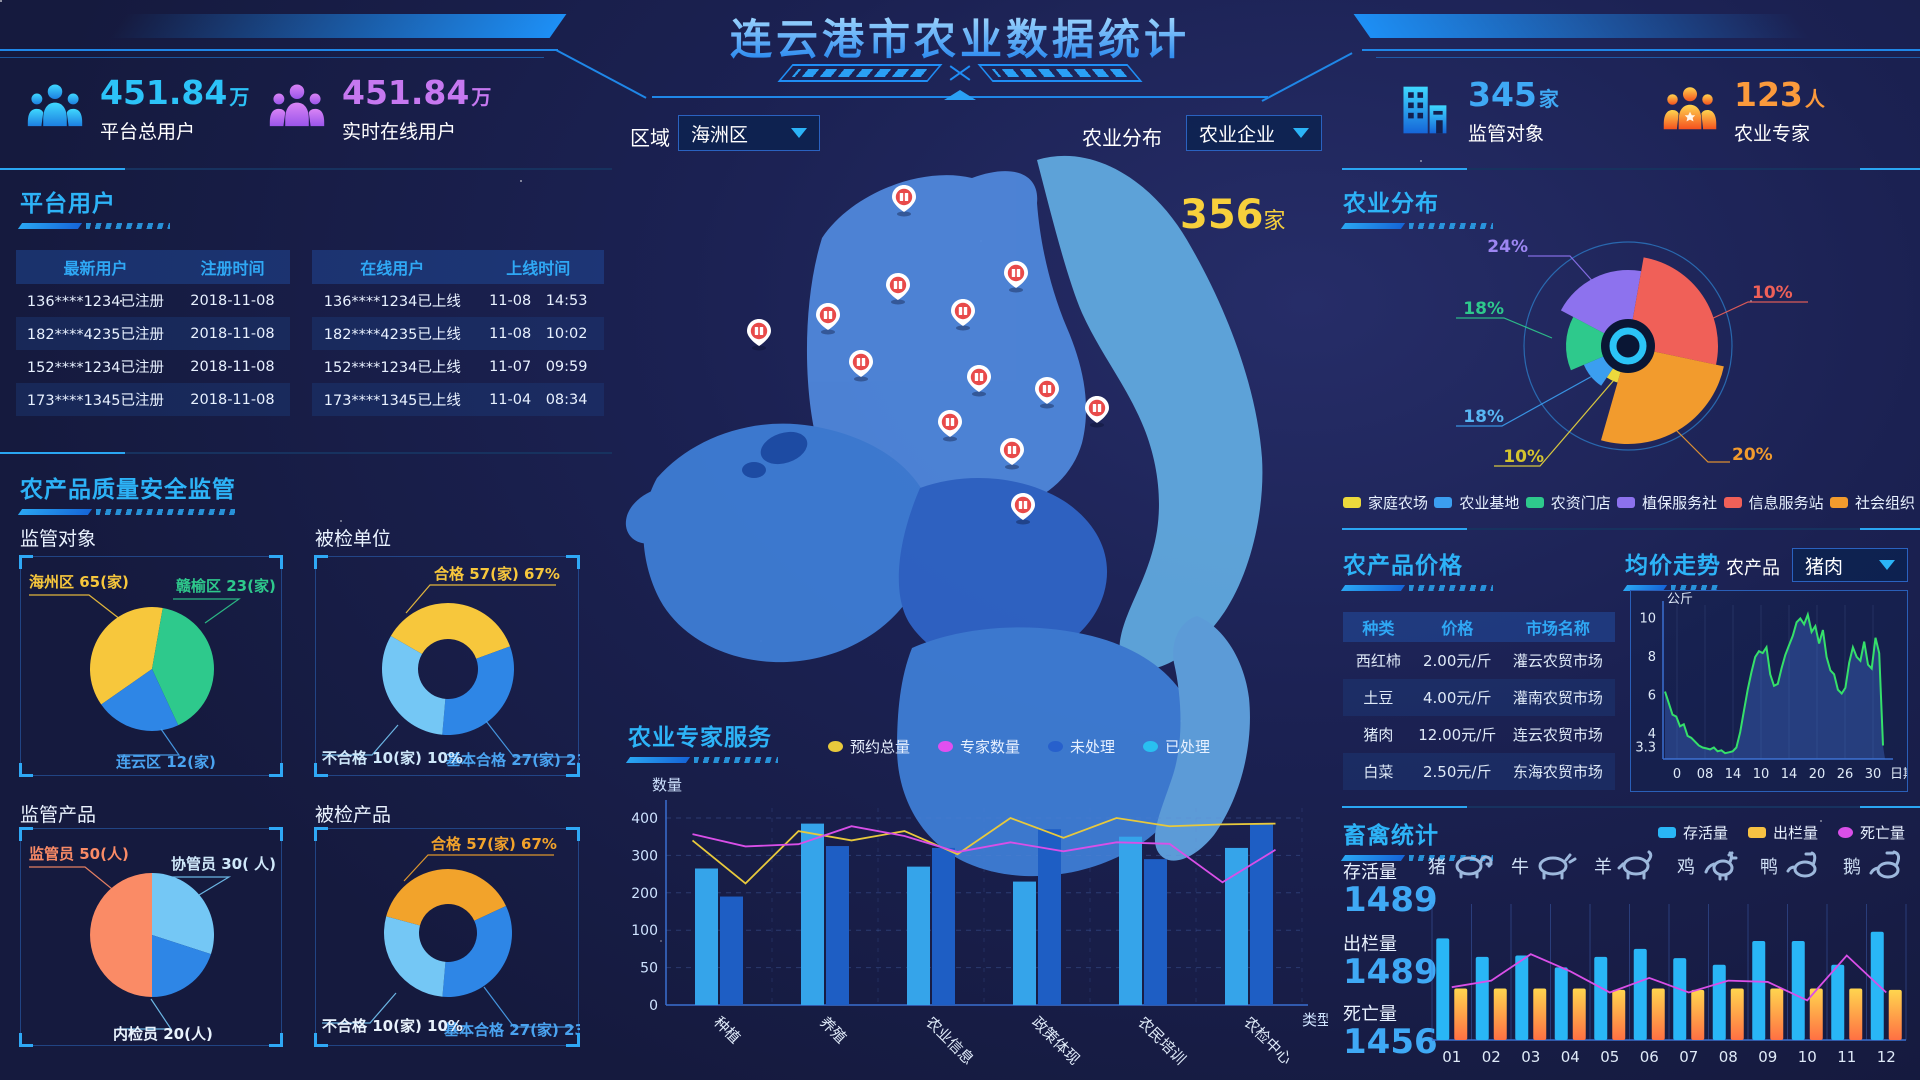 This screenshot has width=1920, height=1080. I want to click on svg-text: 11, so click(1846, 1057).